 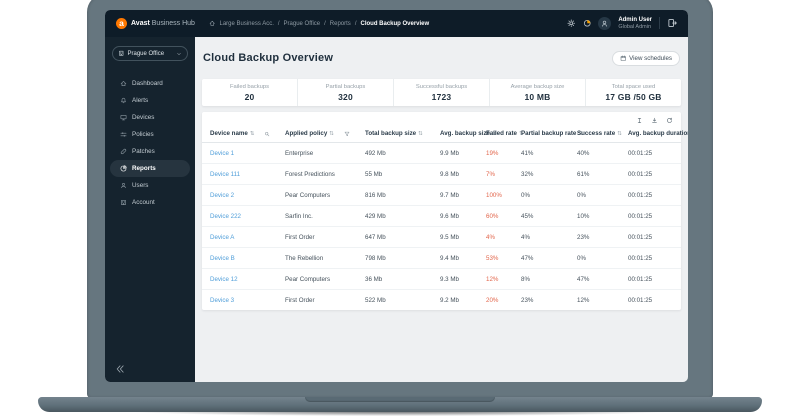 What do you see at coordinates (654, 120) in the screenshot?
I see `export-download-icon` at bounding box center [654, 120].